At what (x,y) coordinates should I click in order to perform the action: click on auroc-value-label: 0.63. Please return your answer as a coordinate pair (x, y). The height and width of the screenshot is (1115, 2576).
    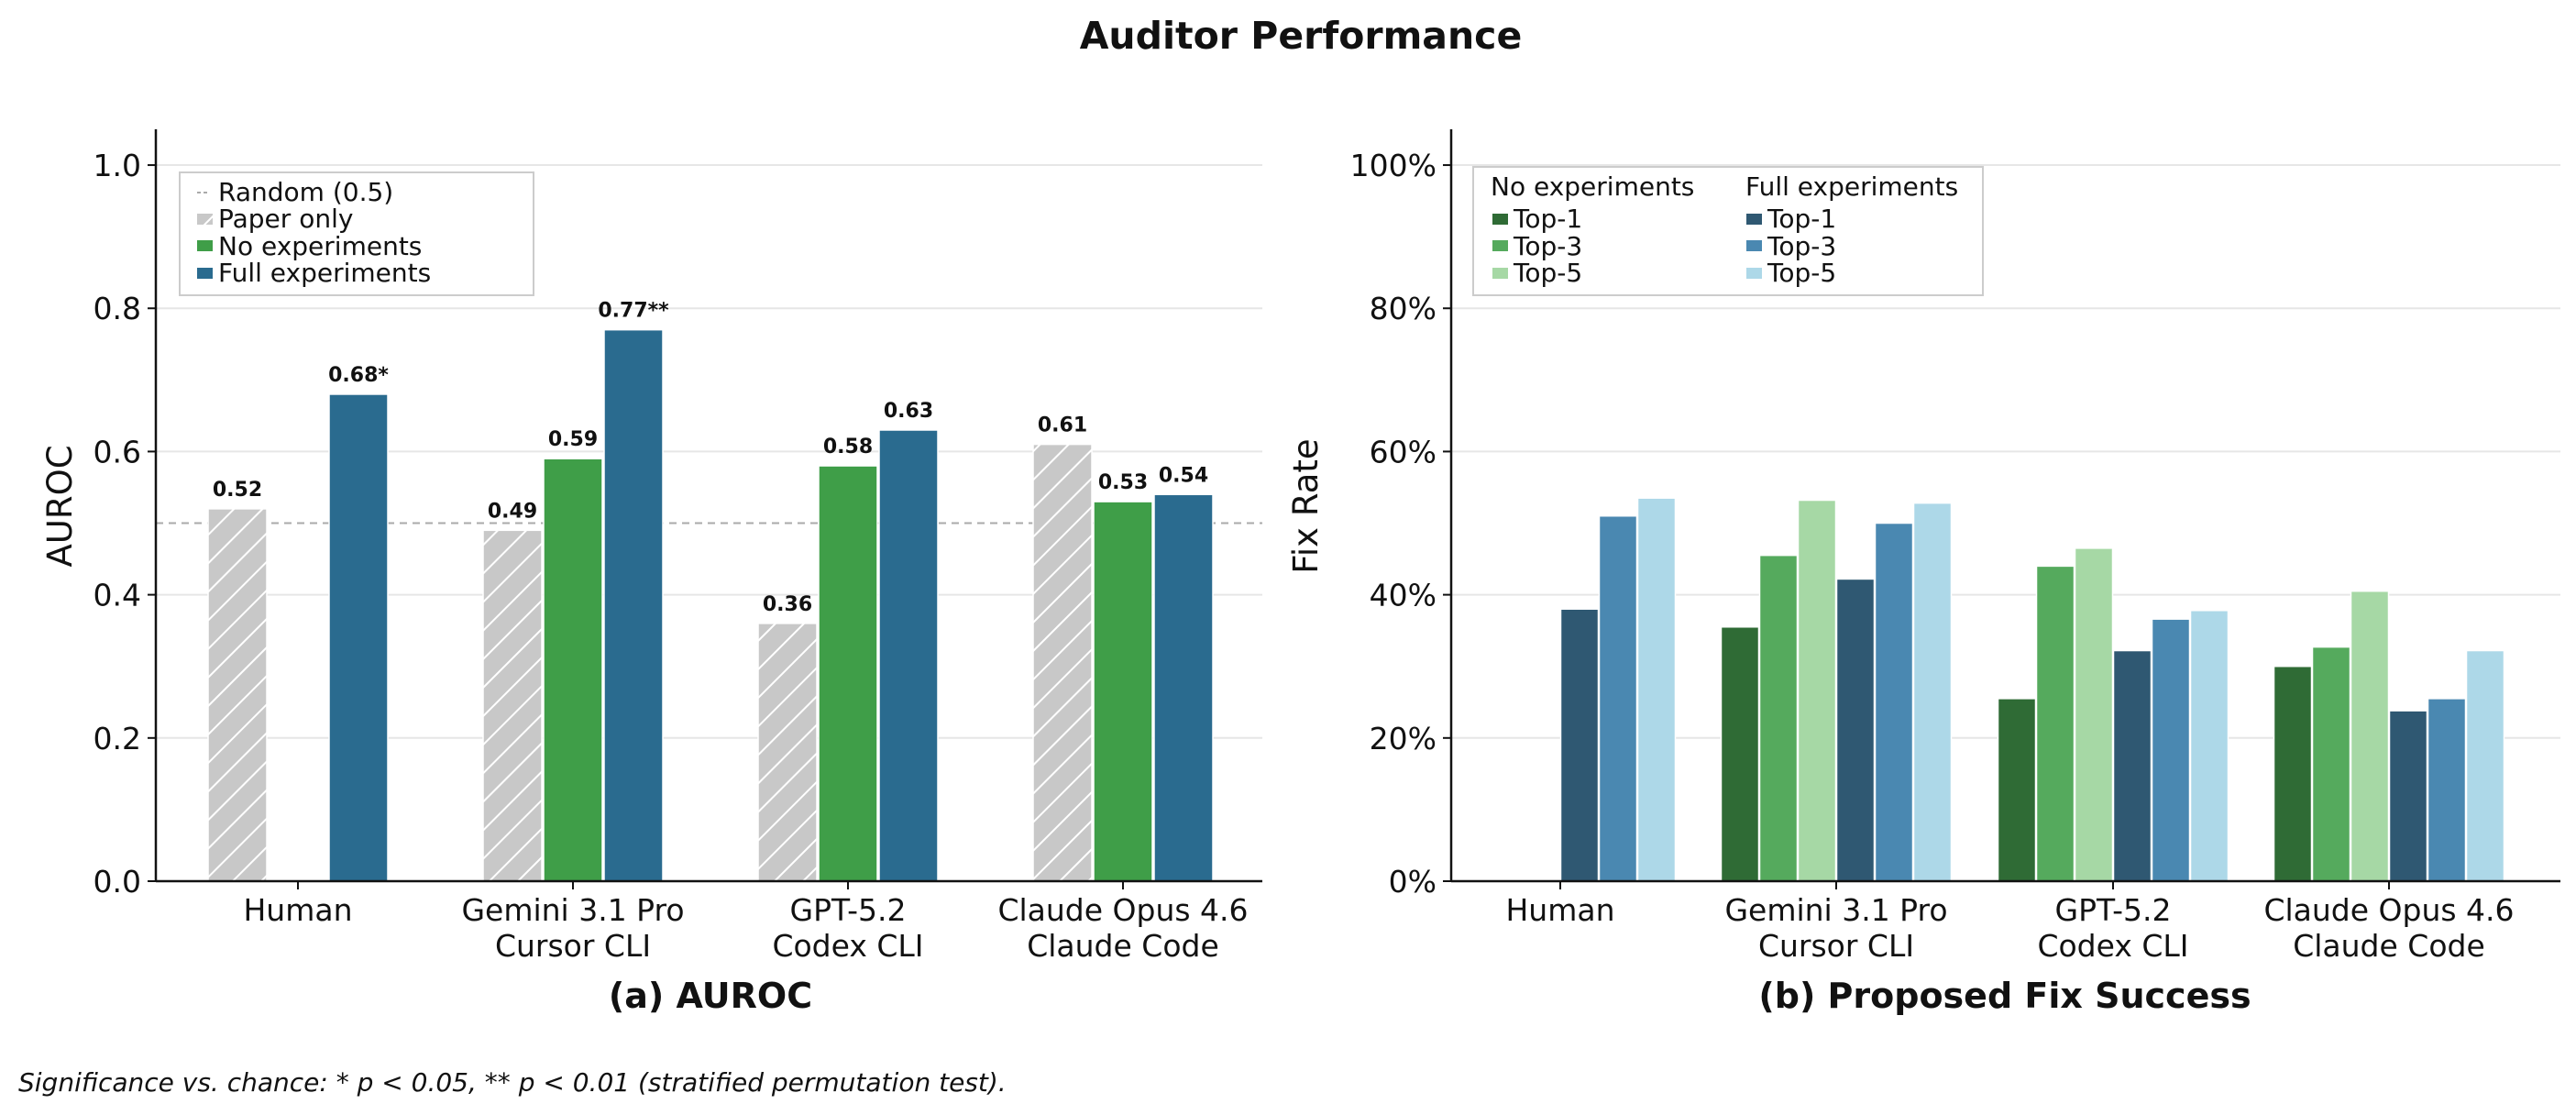
    Looking at the image, I should click on (908, 411).